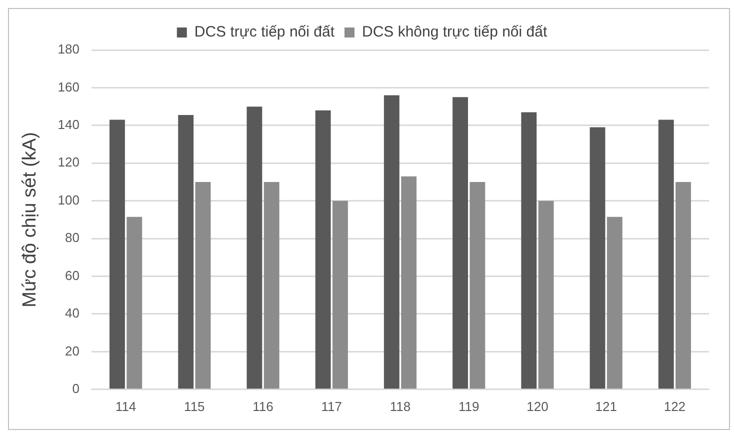 Image resolution: width=734 pixels, height=433 pixels. Describe the element at coordinates (537, 406) in the screenshot. I see `x-tick-label: 120` at that location.